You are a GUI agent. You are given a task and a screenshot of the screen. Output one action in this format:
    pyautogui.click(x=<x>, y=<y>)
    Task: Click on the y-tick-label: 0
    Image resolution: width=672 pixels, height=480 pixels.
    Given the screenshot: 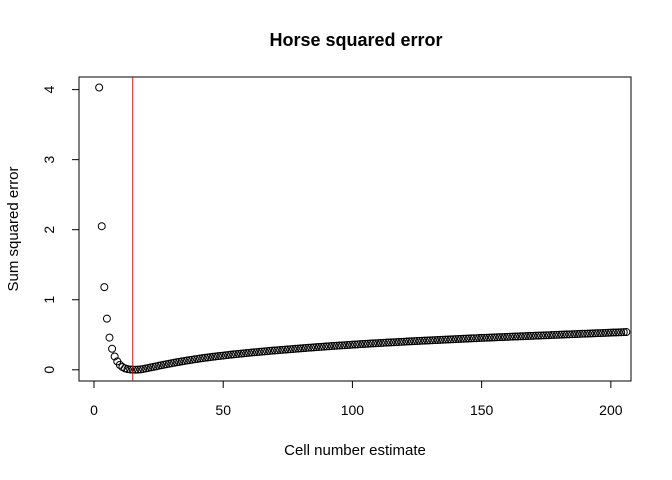 What is the action you would take?
    pyautogui.click(x=49, y=370)
    